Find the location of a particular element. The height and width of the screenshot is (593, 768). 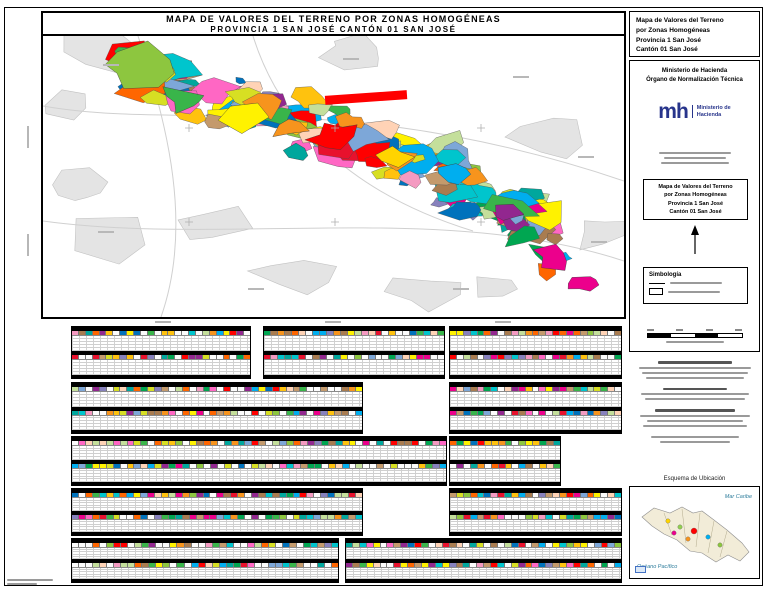

simbologia-box: Simbología is located at coordinates (695, 285).